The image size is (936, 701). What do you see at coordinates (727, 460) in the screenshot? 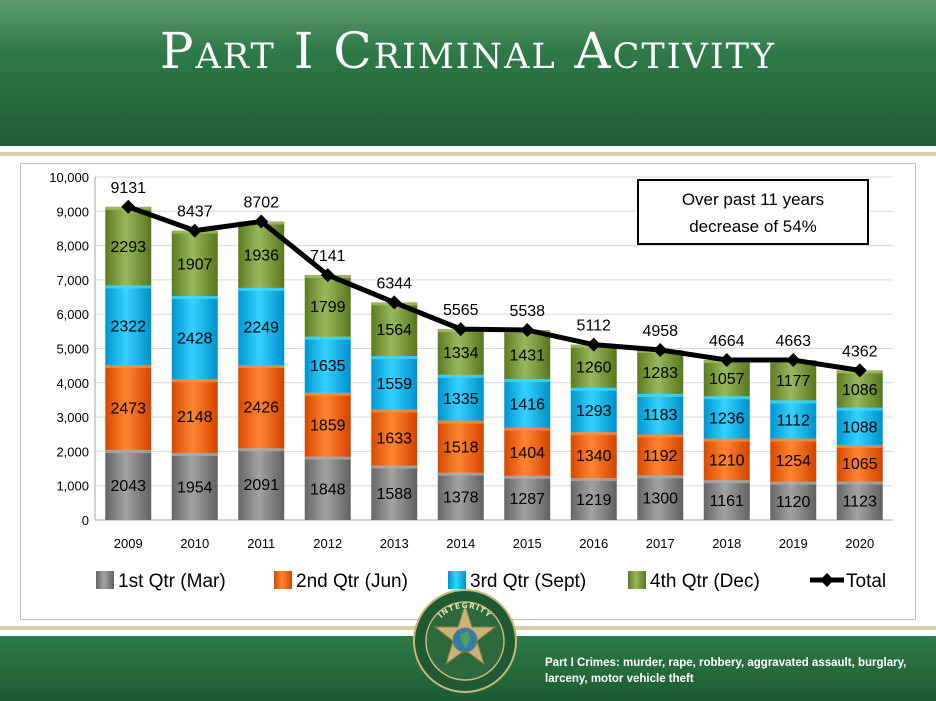
I see `data-label: 1210` at bounding box center [727, 460].